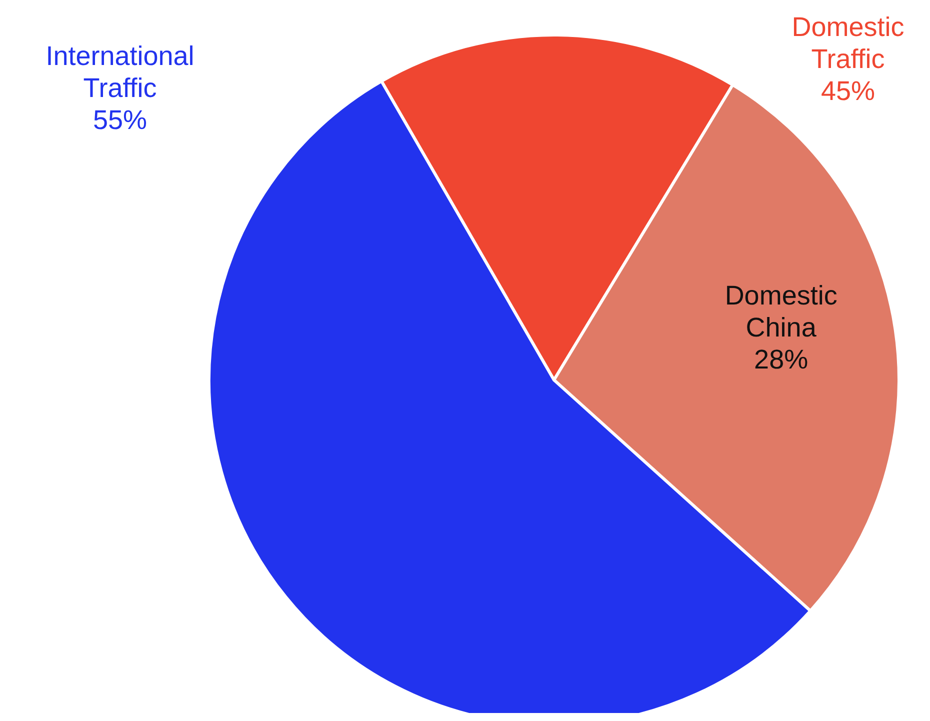 The height and width of the screenshot is (721, 930). What do you see at coordinates (848, 59) in the screenshot?
I see `text: Domestic Traffic 45%` at bounding box center [848, 59].